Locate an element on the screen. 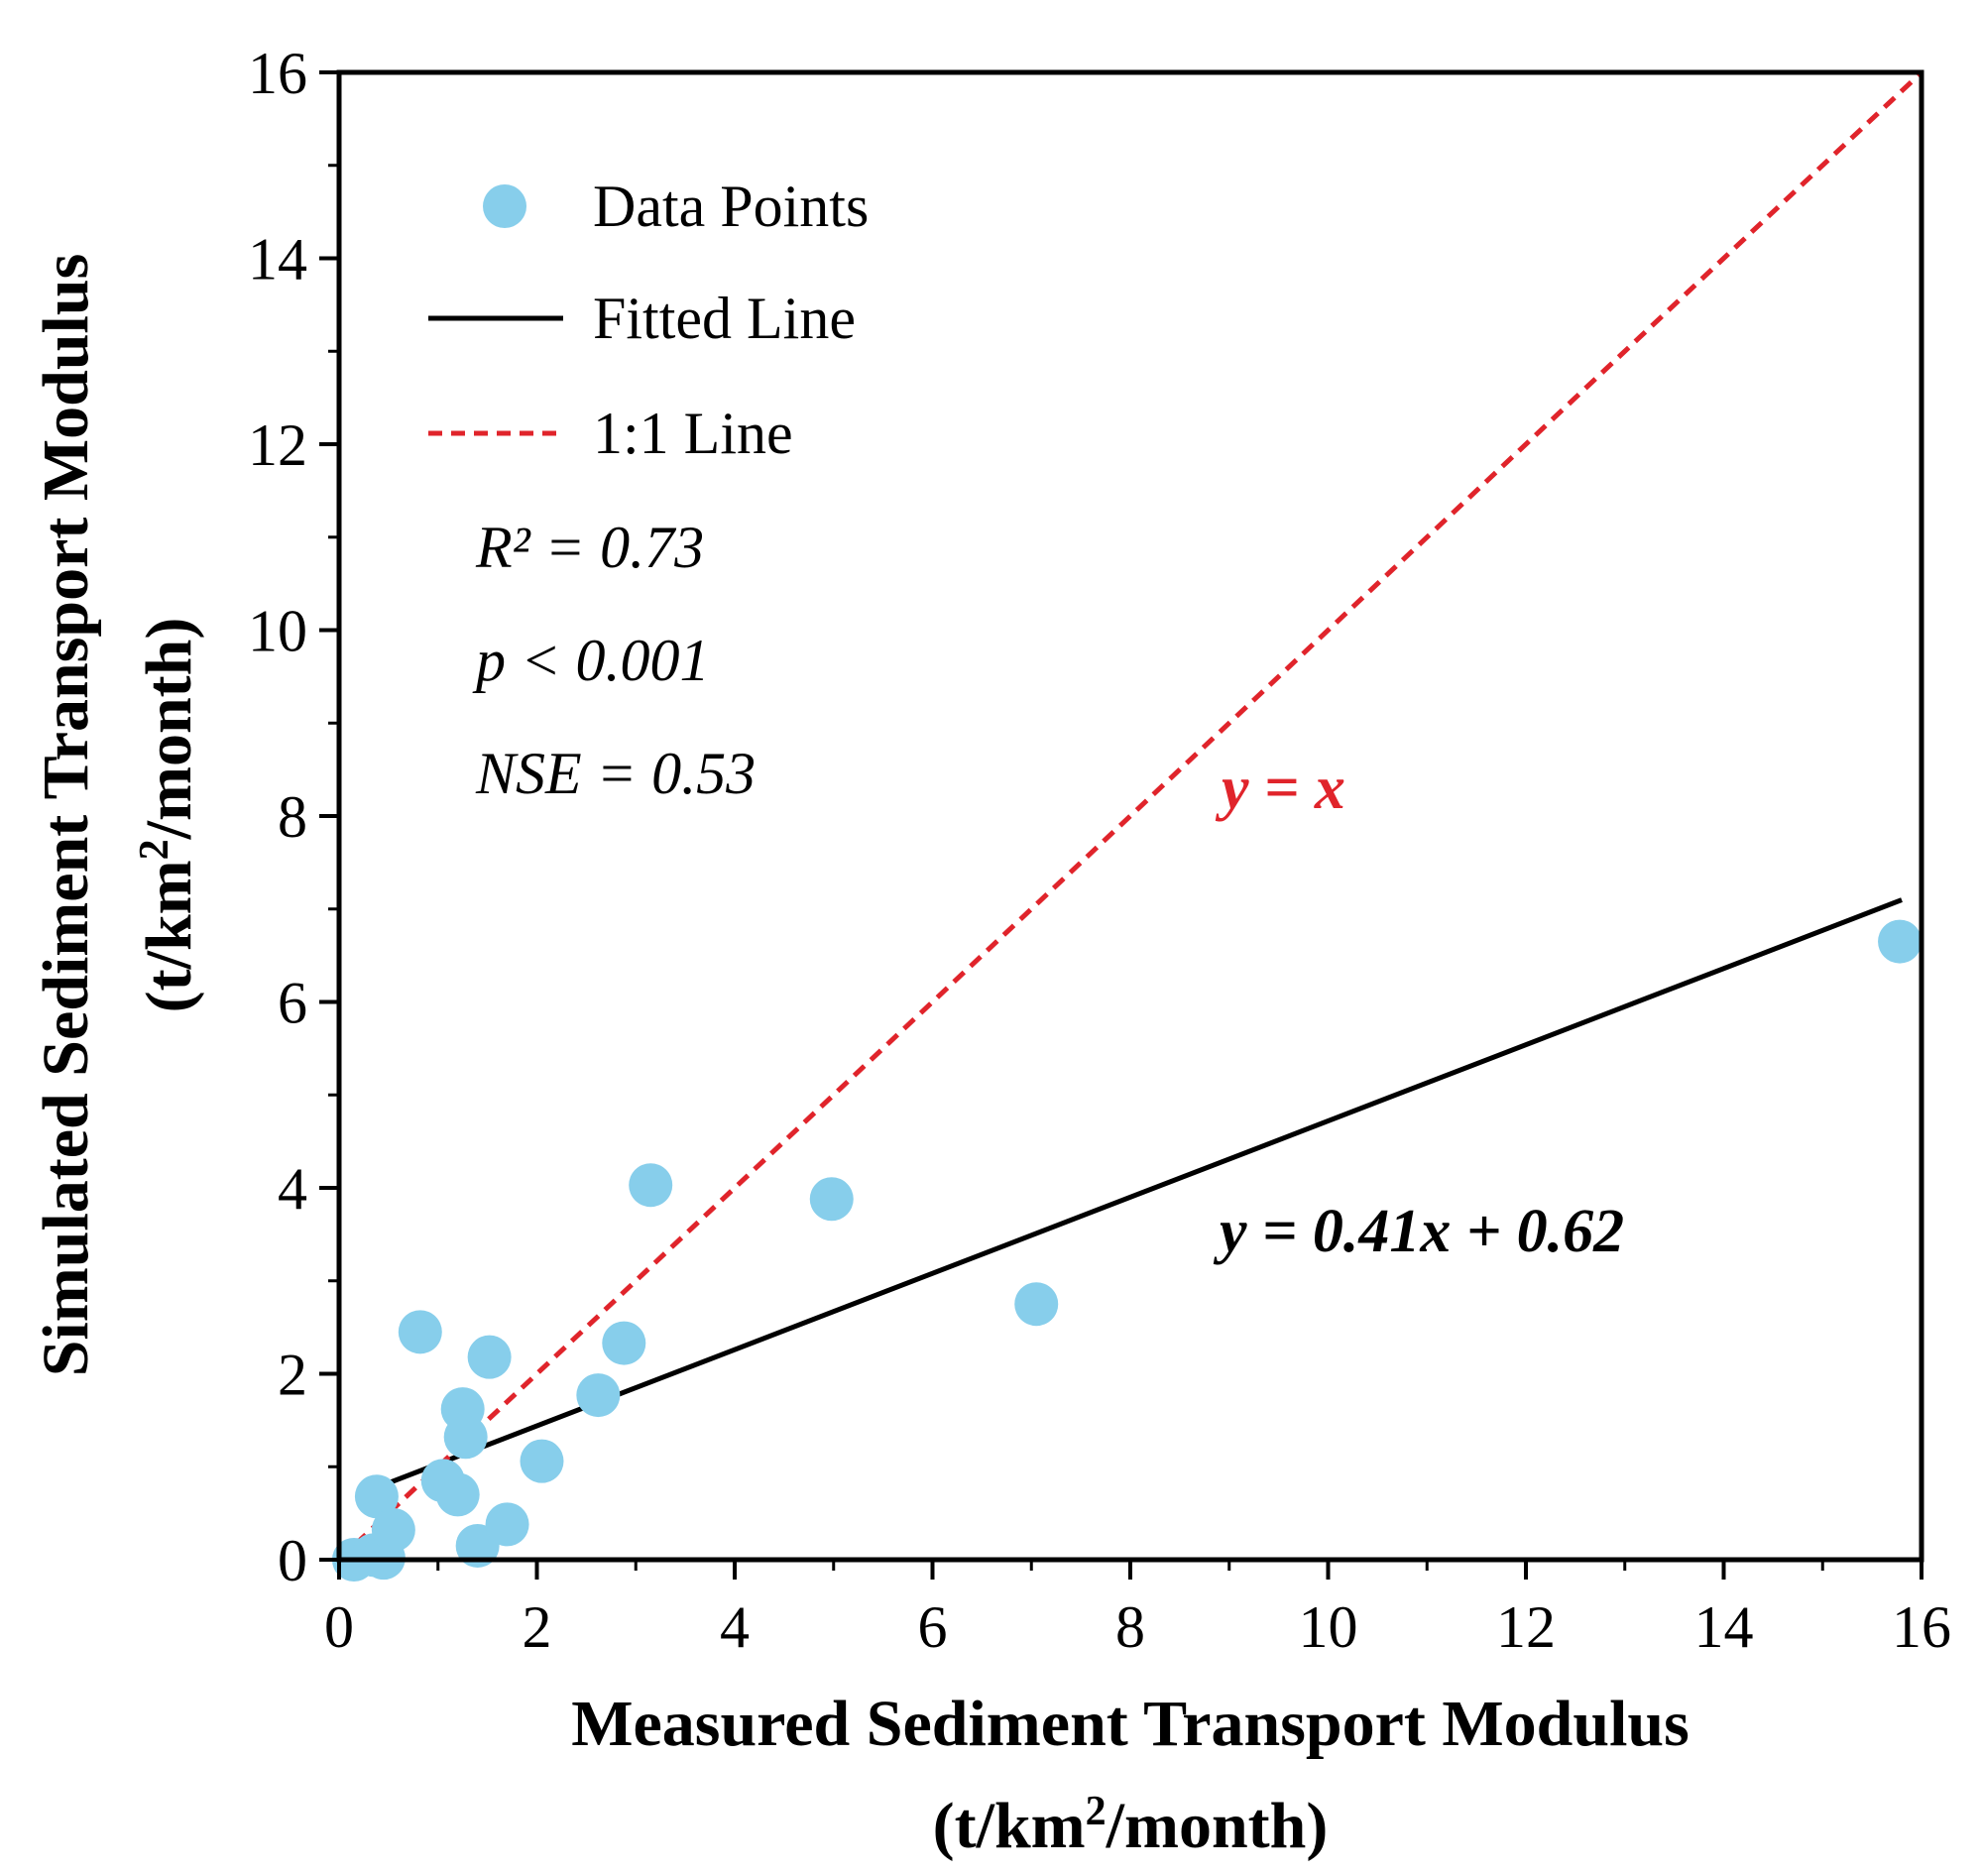 The image size is (1981, 1876). y-axis-title-main: Simulated Sediment Transport Modulus is located at coordinates (66, 815).